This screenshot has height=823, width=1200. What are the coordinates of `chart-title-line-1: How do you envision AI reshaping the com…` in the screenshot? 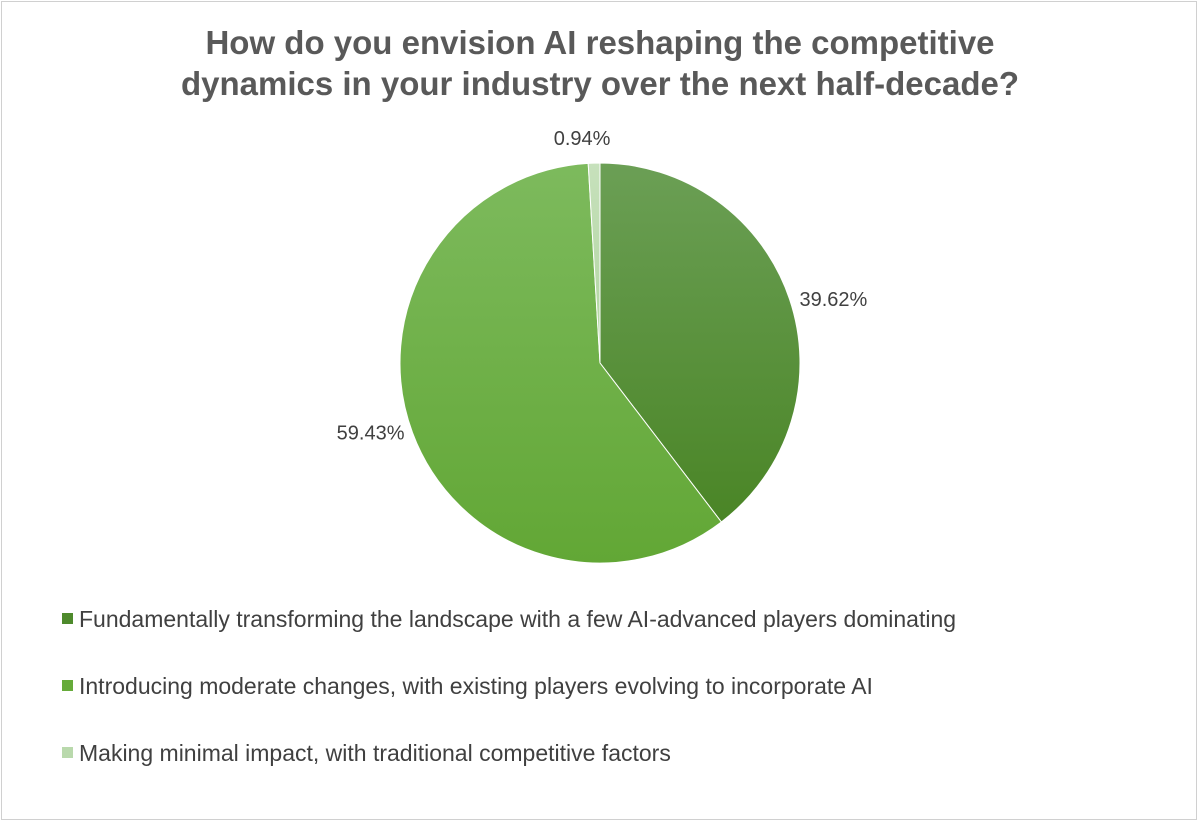 It's located at (600, 42).